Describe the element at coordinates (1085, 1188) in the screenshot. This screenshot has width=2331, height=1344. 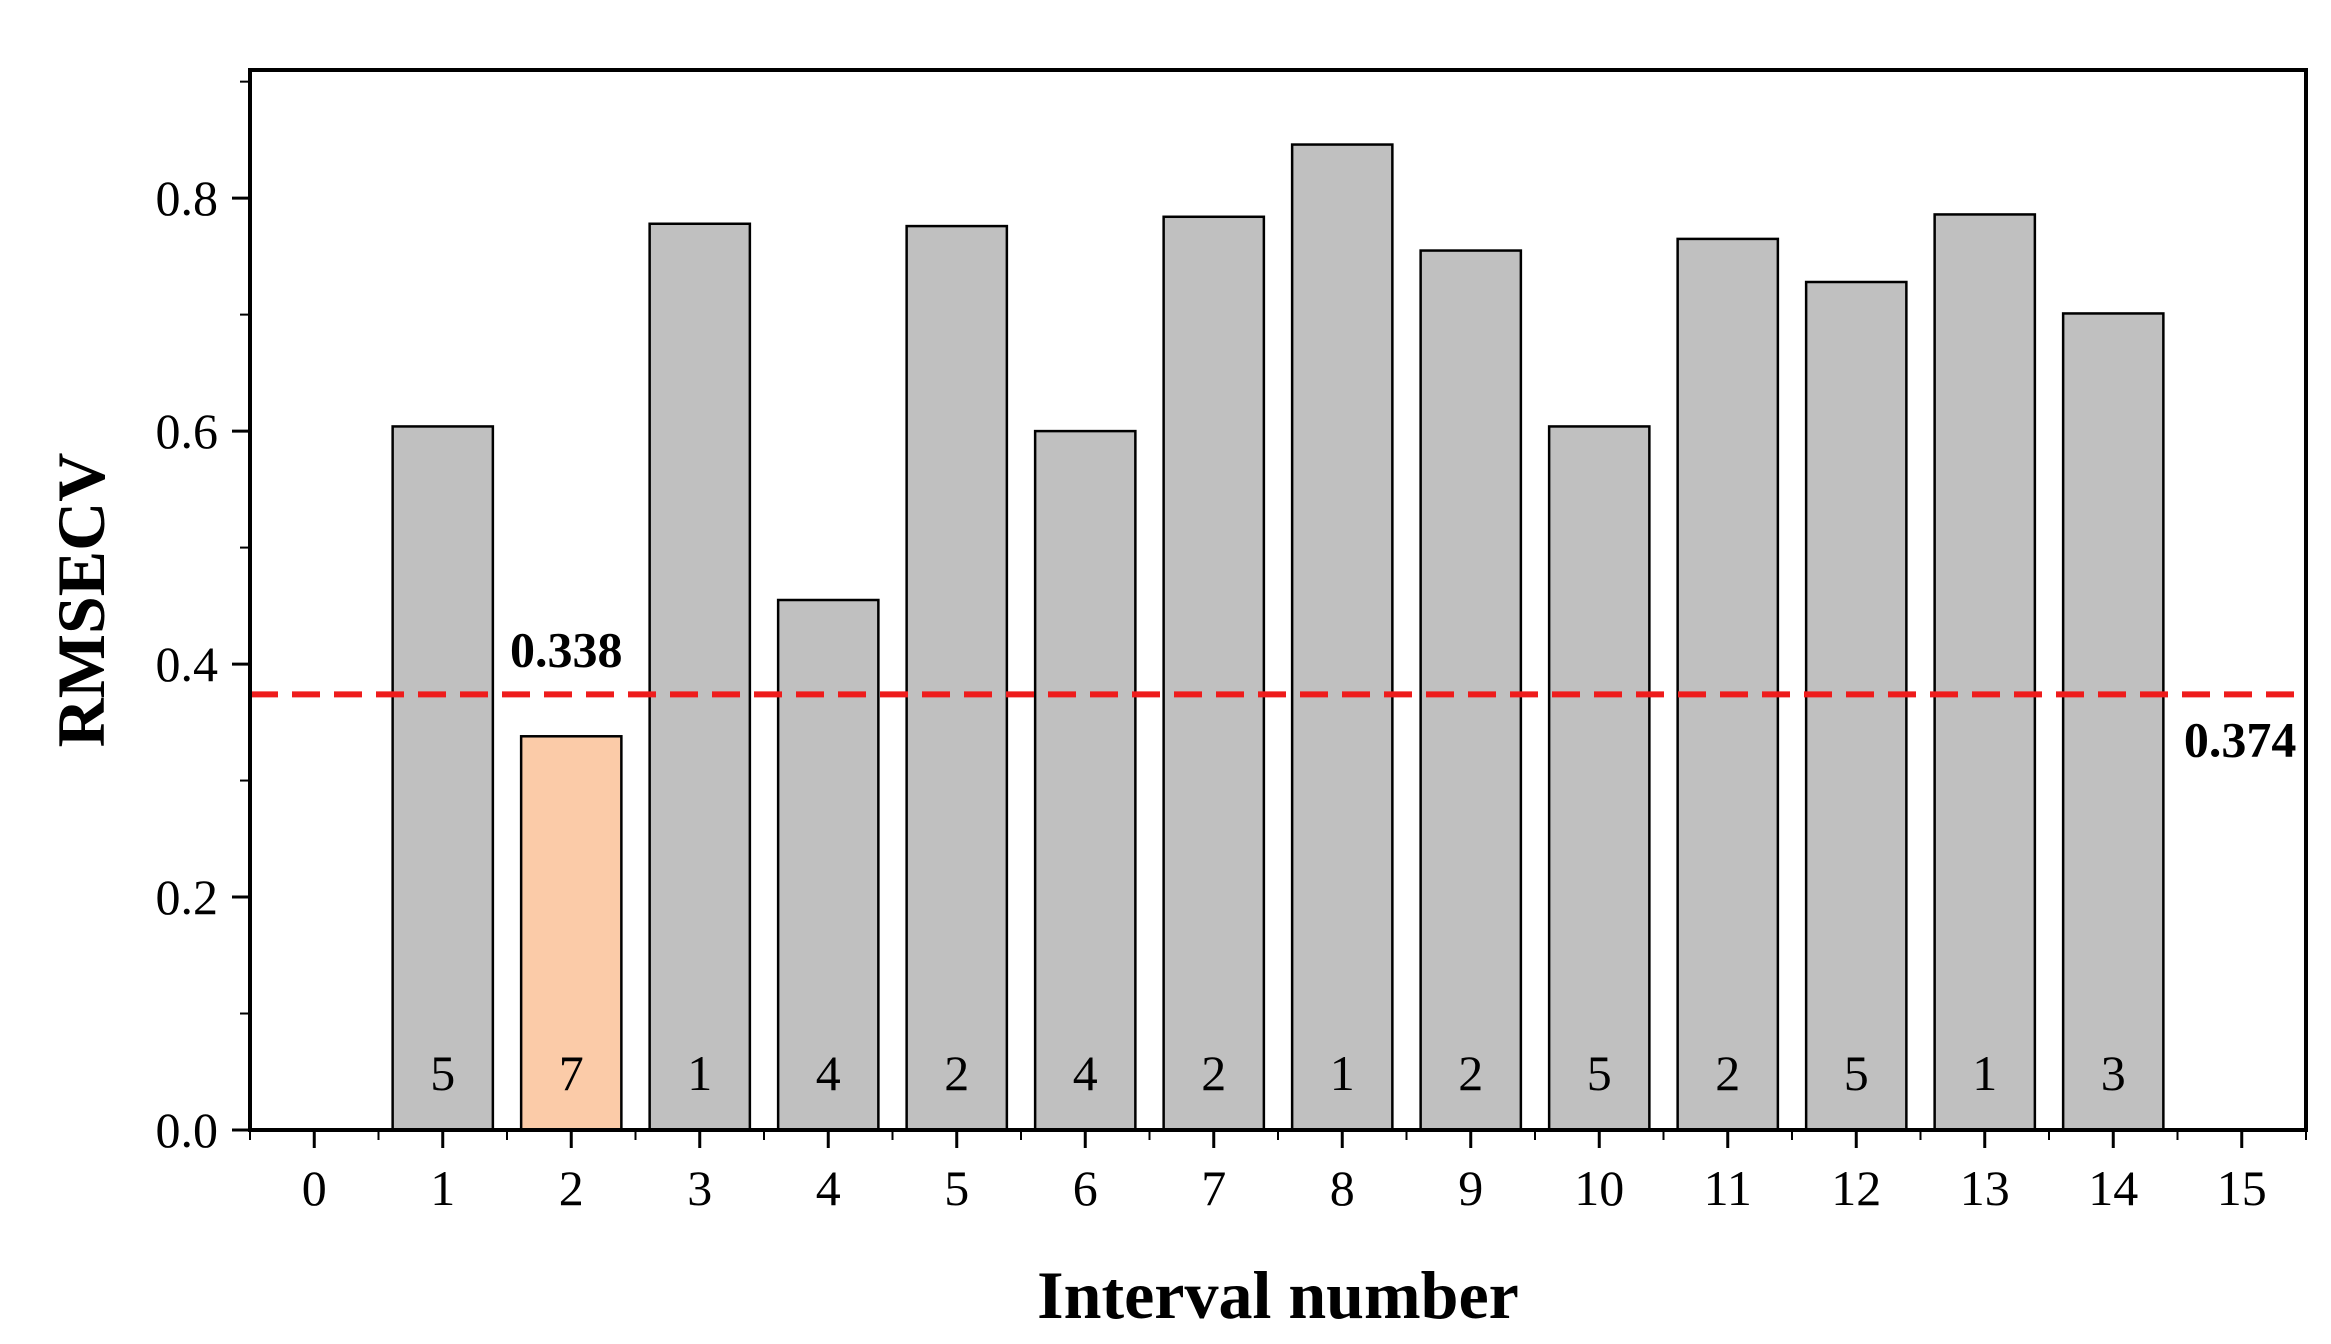
I see `x-tick-label: 6` at that location.